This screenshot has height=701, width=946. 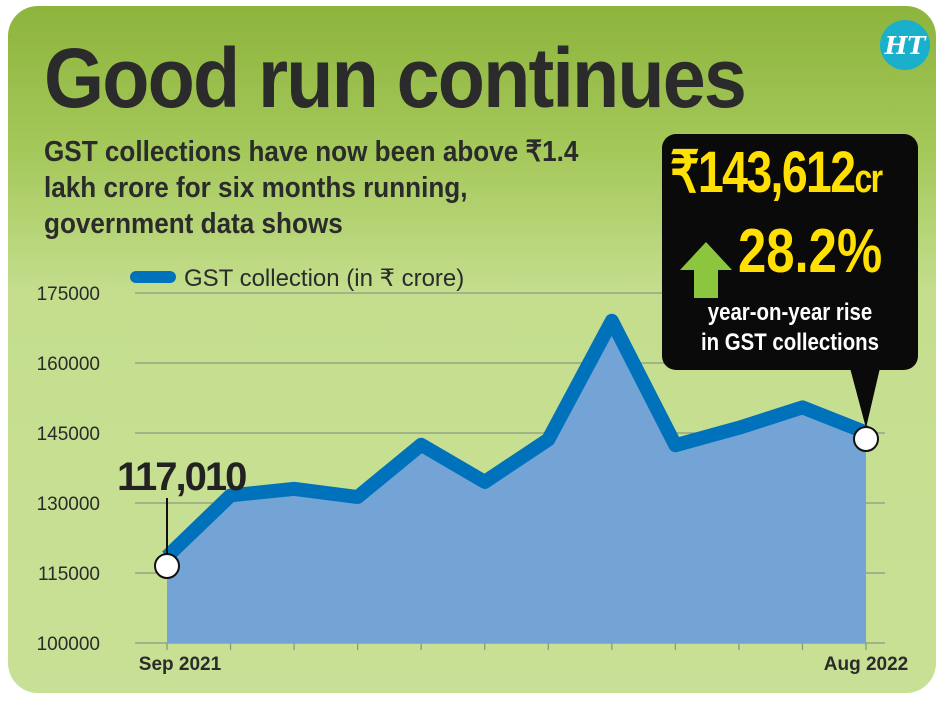 I want to click on start-marker, so click(x=167, y=566).